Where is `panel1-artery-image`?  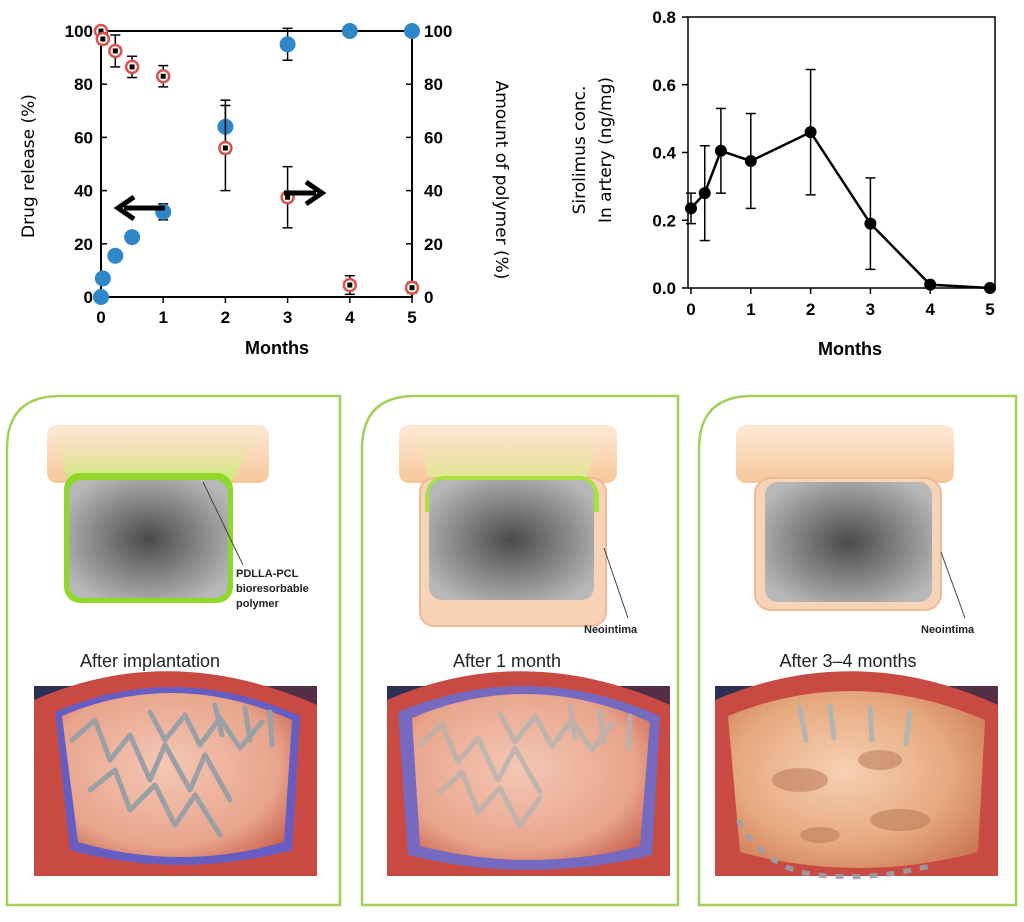 panel1-artery-image is located at coordinates (175, 773).